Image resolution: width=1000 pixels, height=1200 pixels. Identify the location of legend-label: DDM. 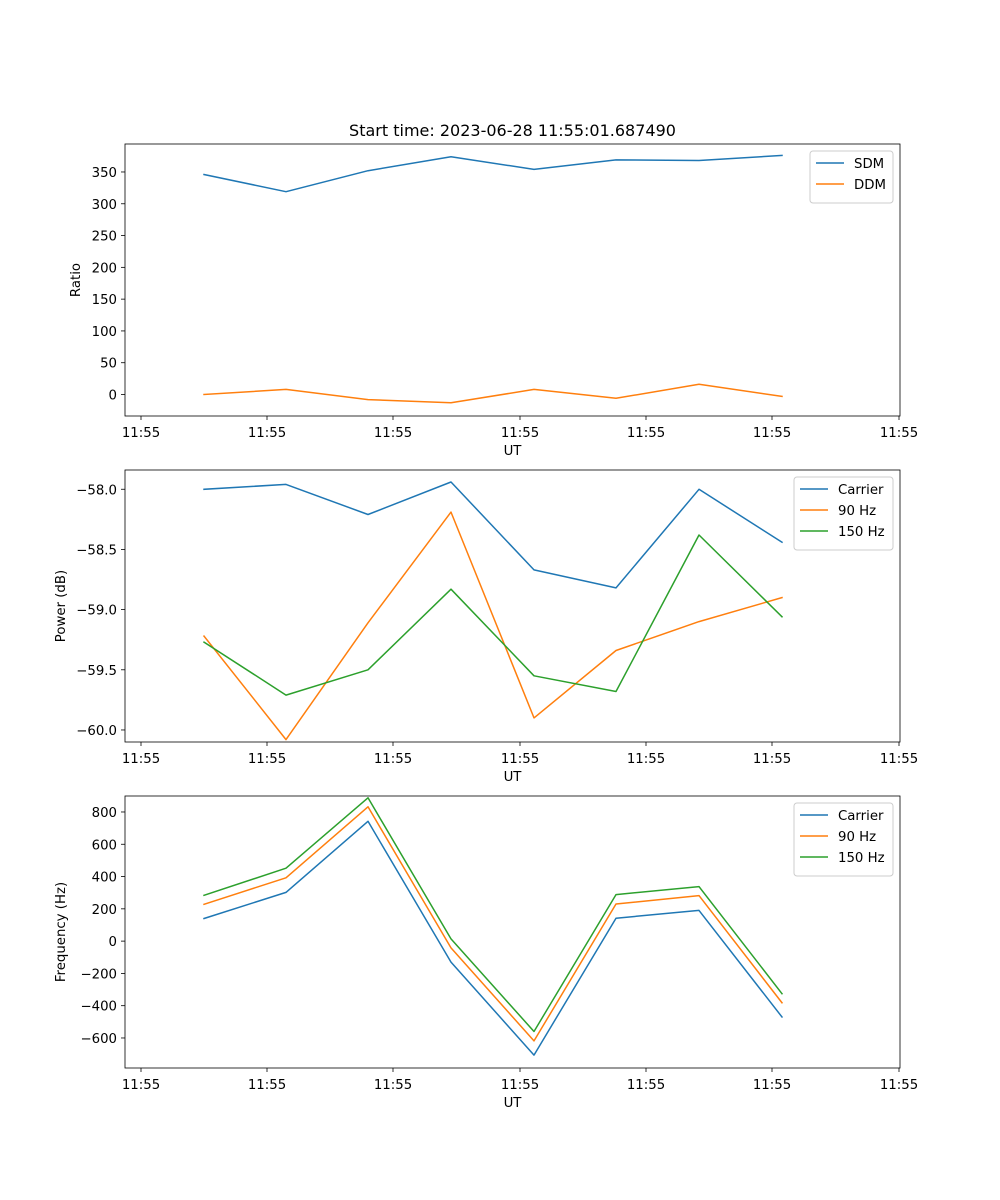
(870, 185).